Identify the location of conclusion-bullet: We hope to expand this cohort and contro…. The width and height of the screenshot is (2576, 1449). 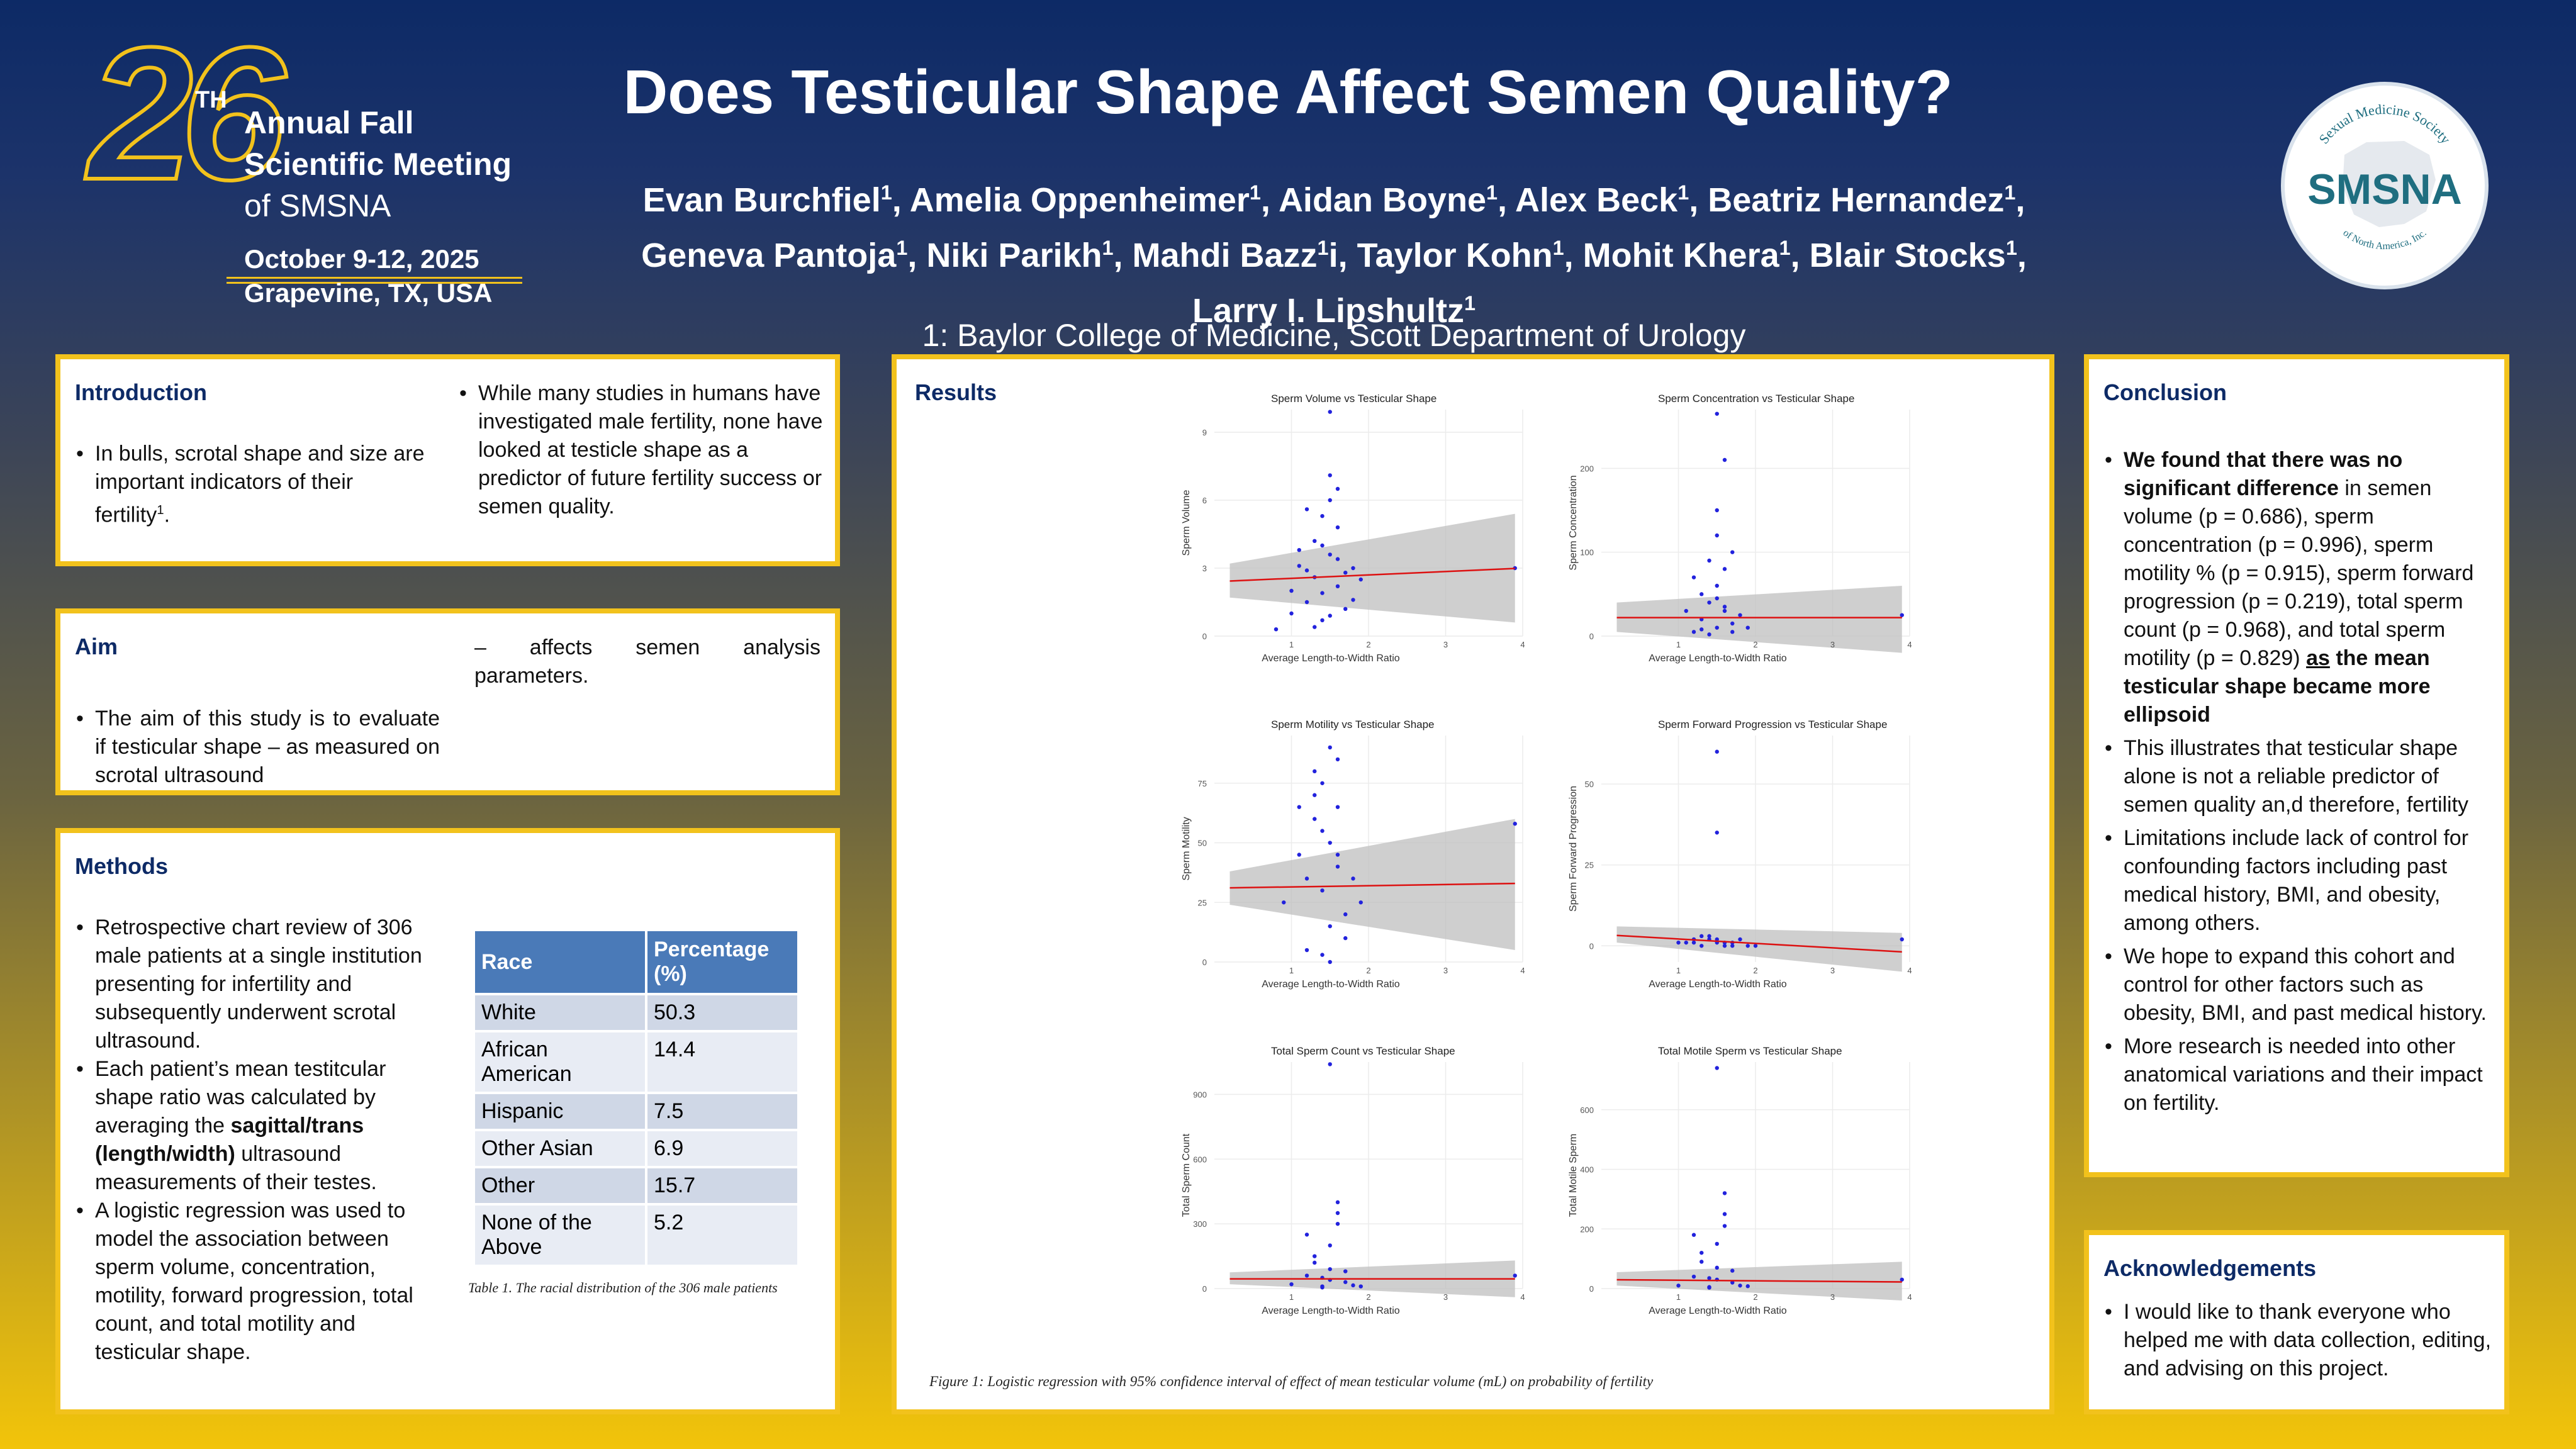
(2297, 985).